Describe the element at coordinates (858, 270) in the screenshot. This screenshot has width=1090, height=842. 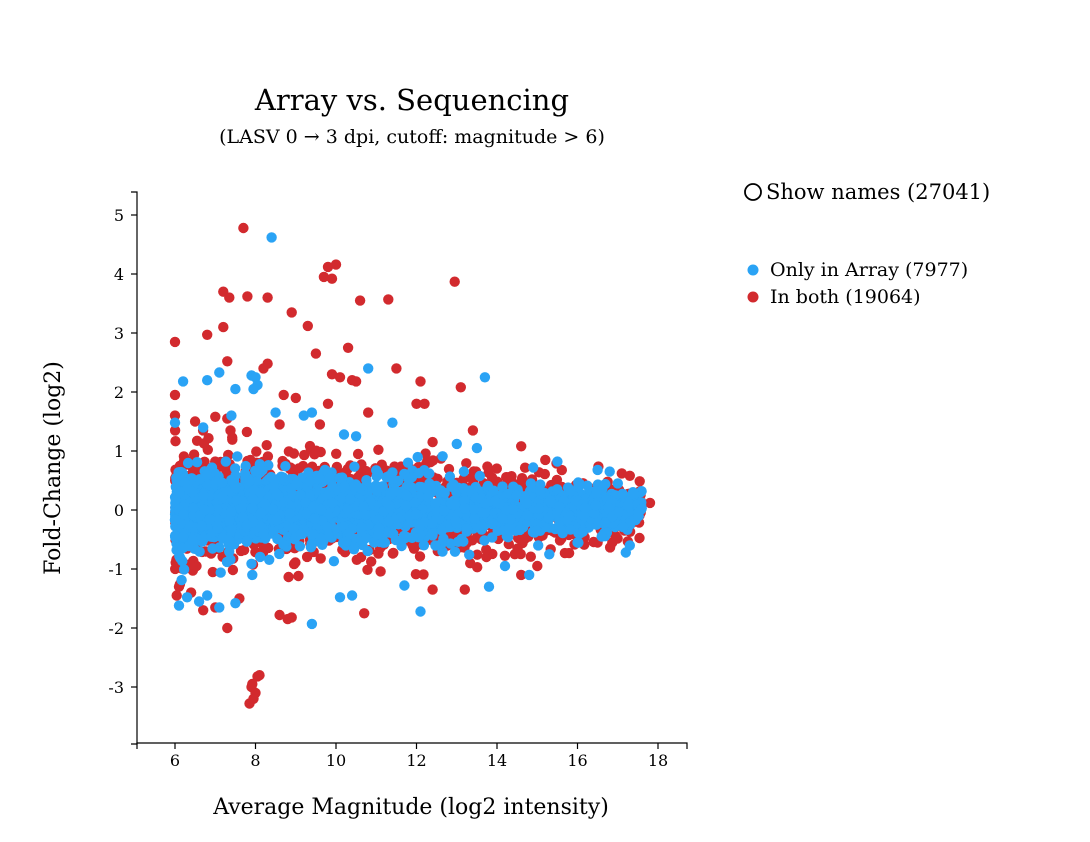
I see `legend-item: Only in Array (7977)` at that location.